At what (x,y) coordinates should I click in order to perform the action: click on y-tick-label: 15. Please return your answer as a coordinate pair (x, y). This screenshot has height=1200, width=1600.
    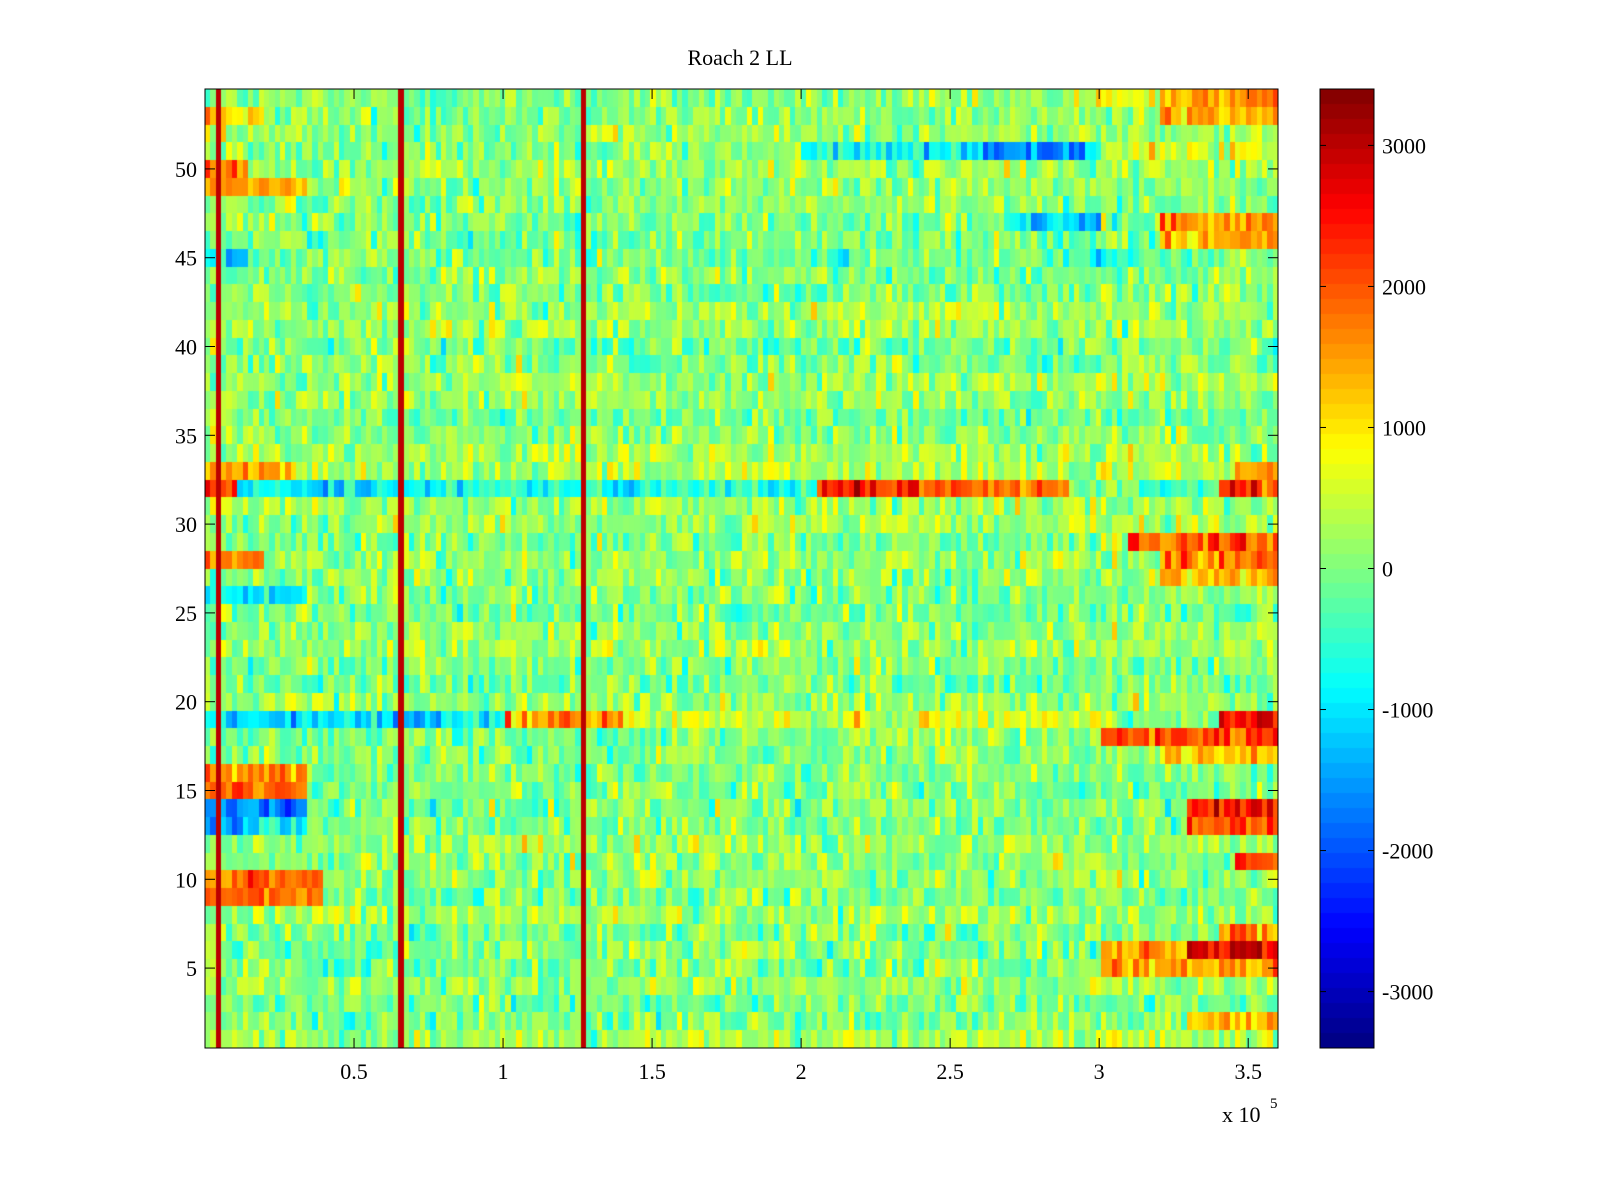
    Looking at the image, I should click on (186, 790).